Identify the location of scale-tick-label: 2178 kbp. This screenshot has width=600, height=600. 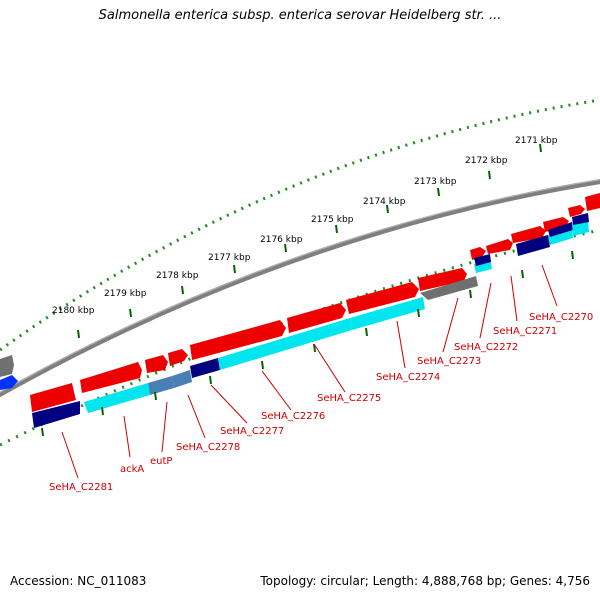
(177, 276).